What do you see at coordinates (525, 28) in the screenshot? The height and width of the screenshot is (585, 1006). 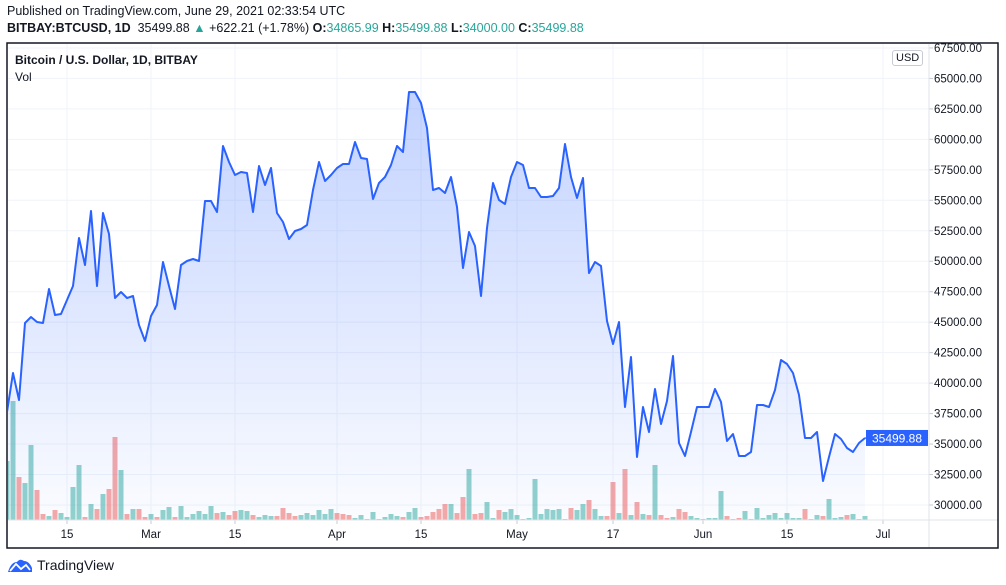 I see `close-label: C:` at bounding box center [525, 28].